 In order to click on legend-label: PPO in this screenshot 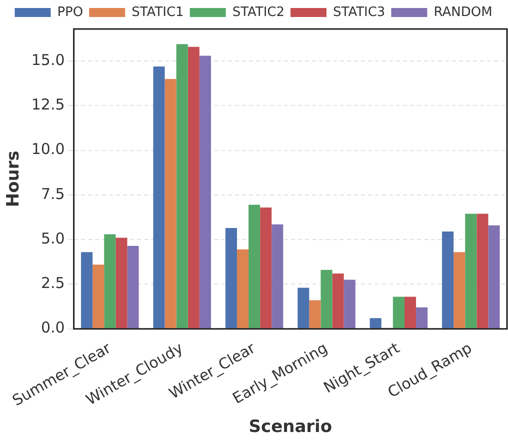, I will do `click(70, 12)`.